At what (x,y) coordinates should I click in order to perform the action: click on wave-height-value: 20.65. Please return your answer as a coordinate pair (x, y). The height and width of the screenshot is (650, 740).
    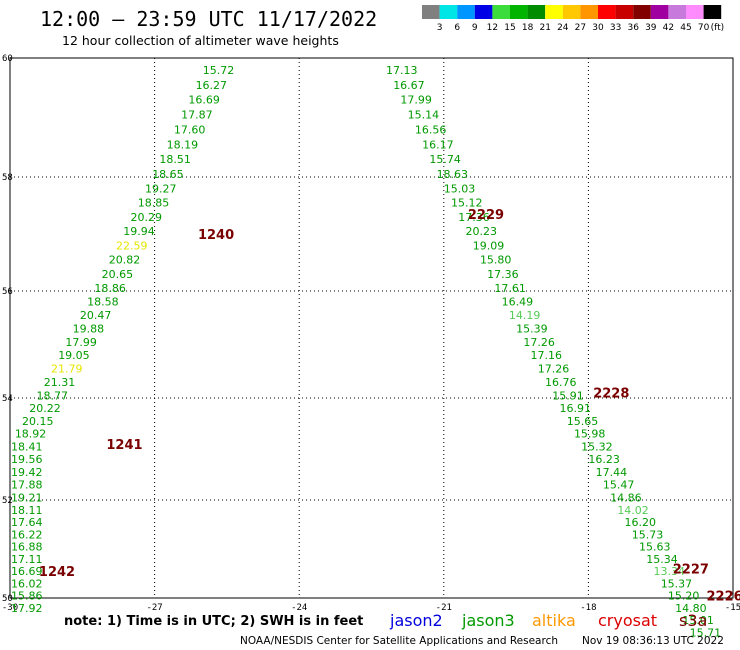
    Looking at the image, I should click on (118, 274).